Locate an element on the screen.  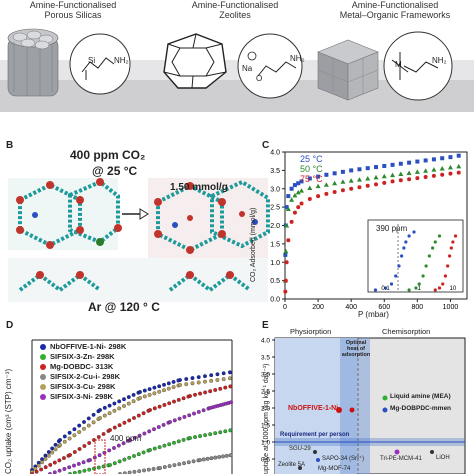
chart-c-ytick-label: 4.0 is located at coordinates (275, 153).